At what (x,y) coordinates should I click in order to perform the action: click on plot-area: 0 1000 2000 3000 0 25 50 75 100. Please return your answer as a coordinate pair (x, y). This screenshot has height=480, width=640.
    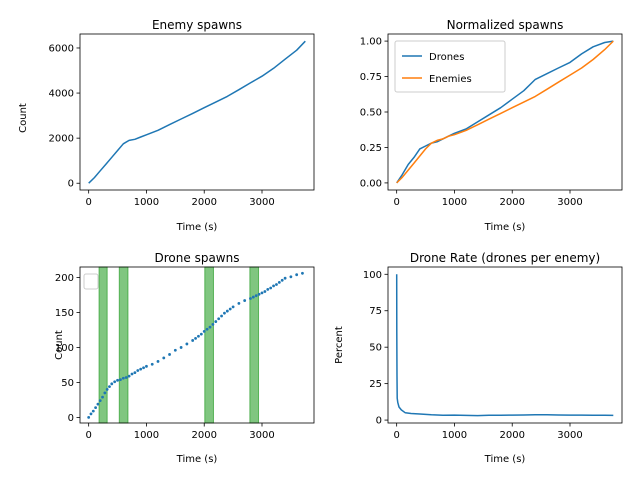
    Looking at the image, I should click on (493, 353).